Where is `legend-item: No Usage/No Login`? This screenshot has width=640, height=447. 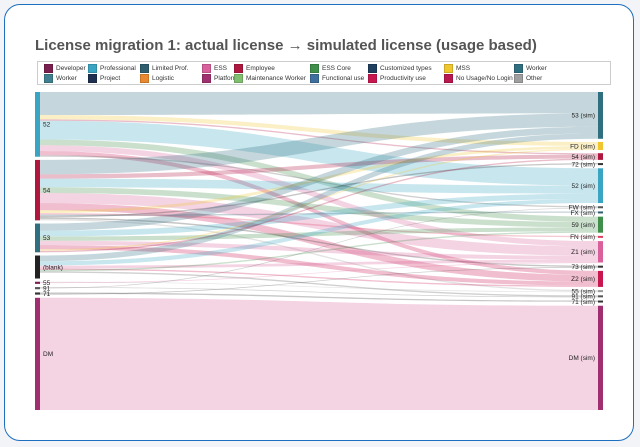
legend-item: No Usage/No Login is located at coordinates (478, 78).